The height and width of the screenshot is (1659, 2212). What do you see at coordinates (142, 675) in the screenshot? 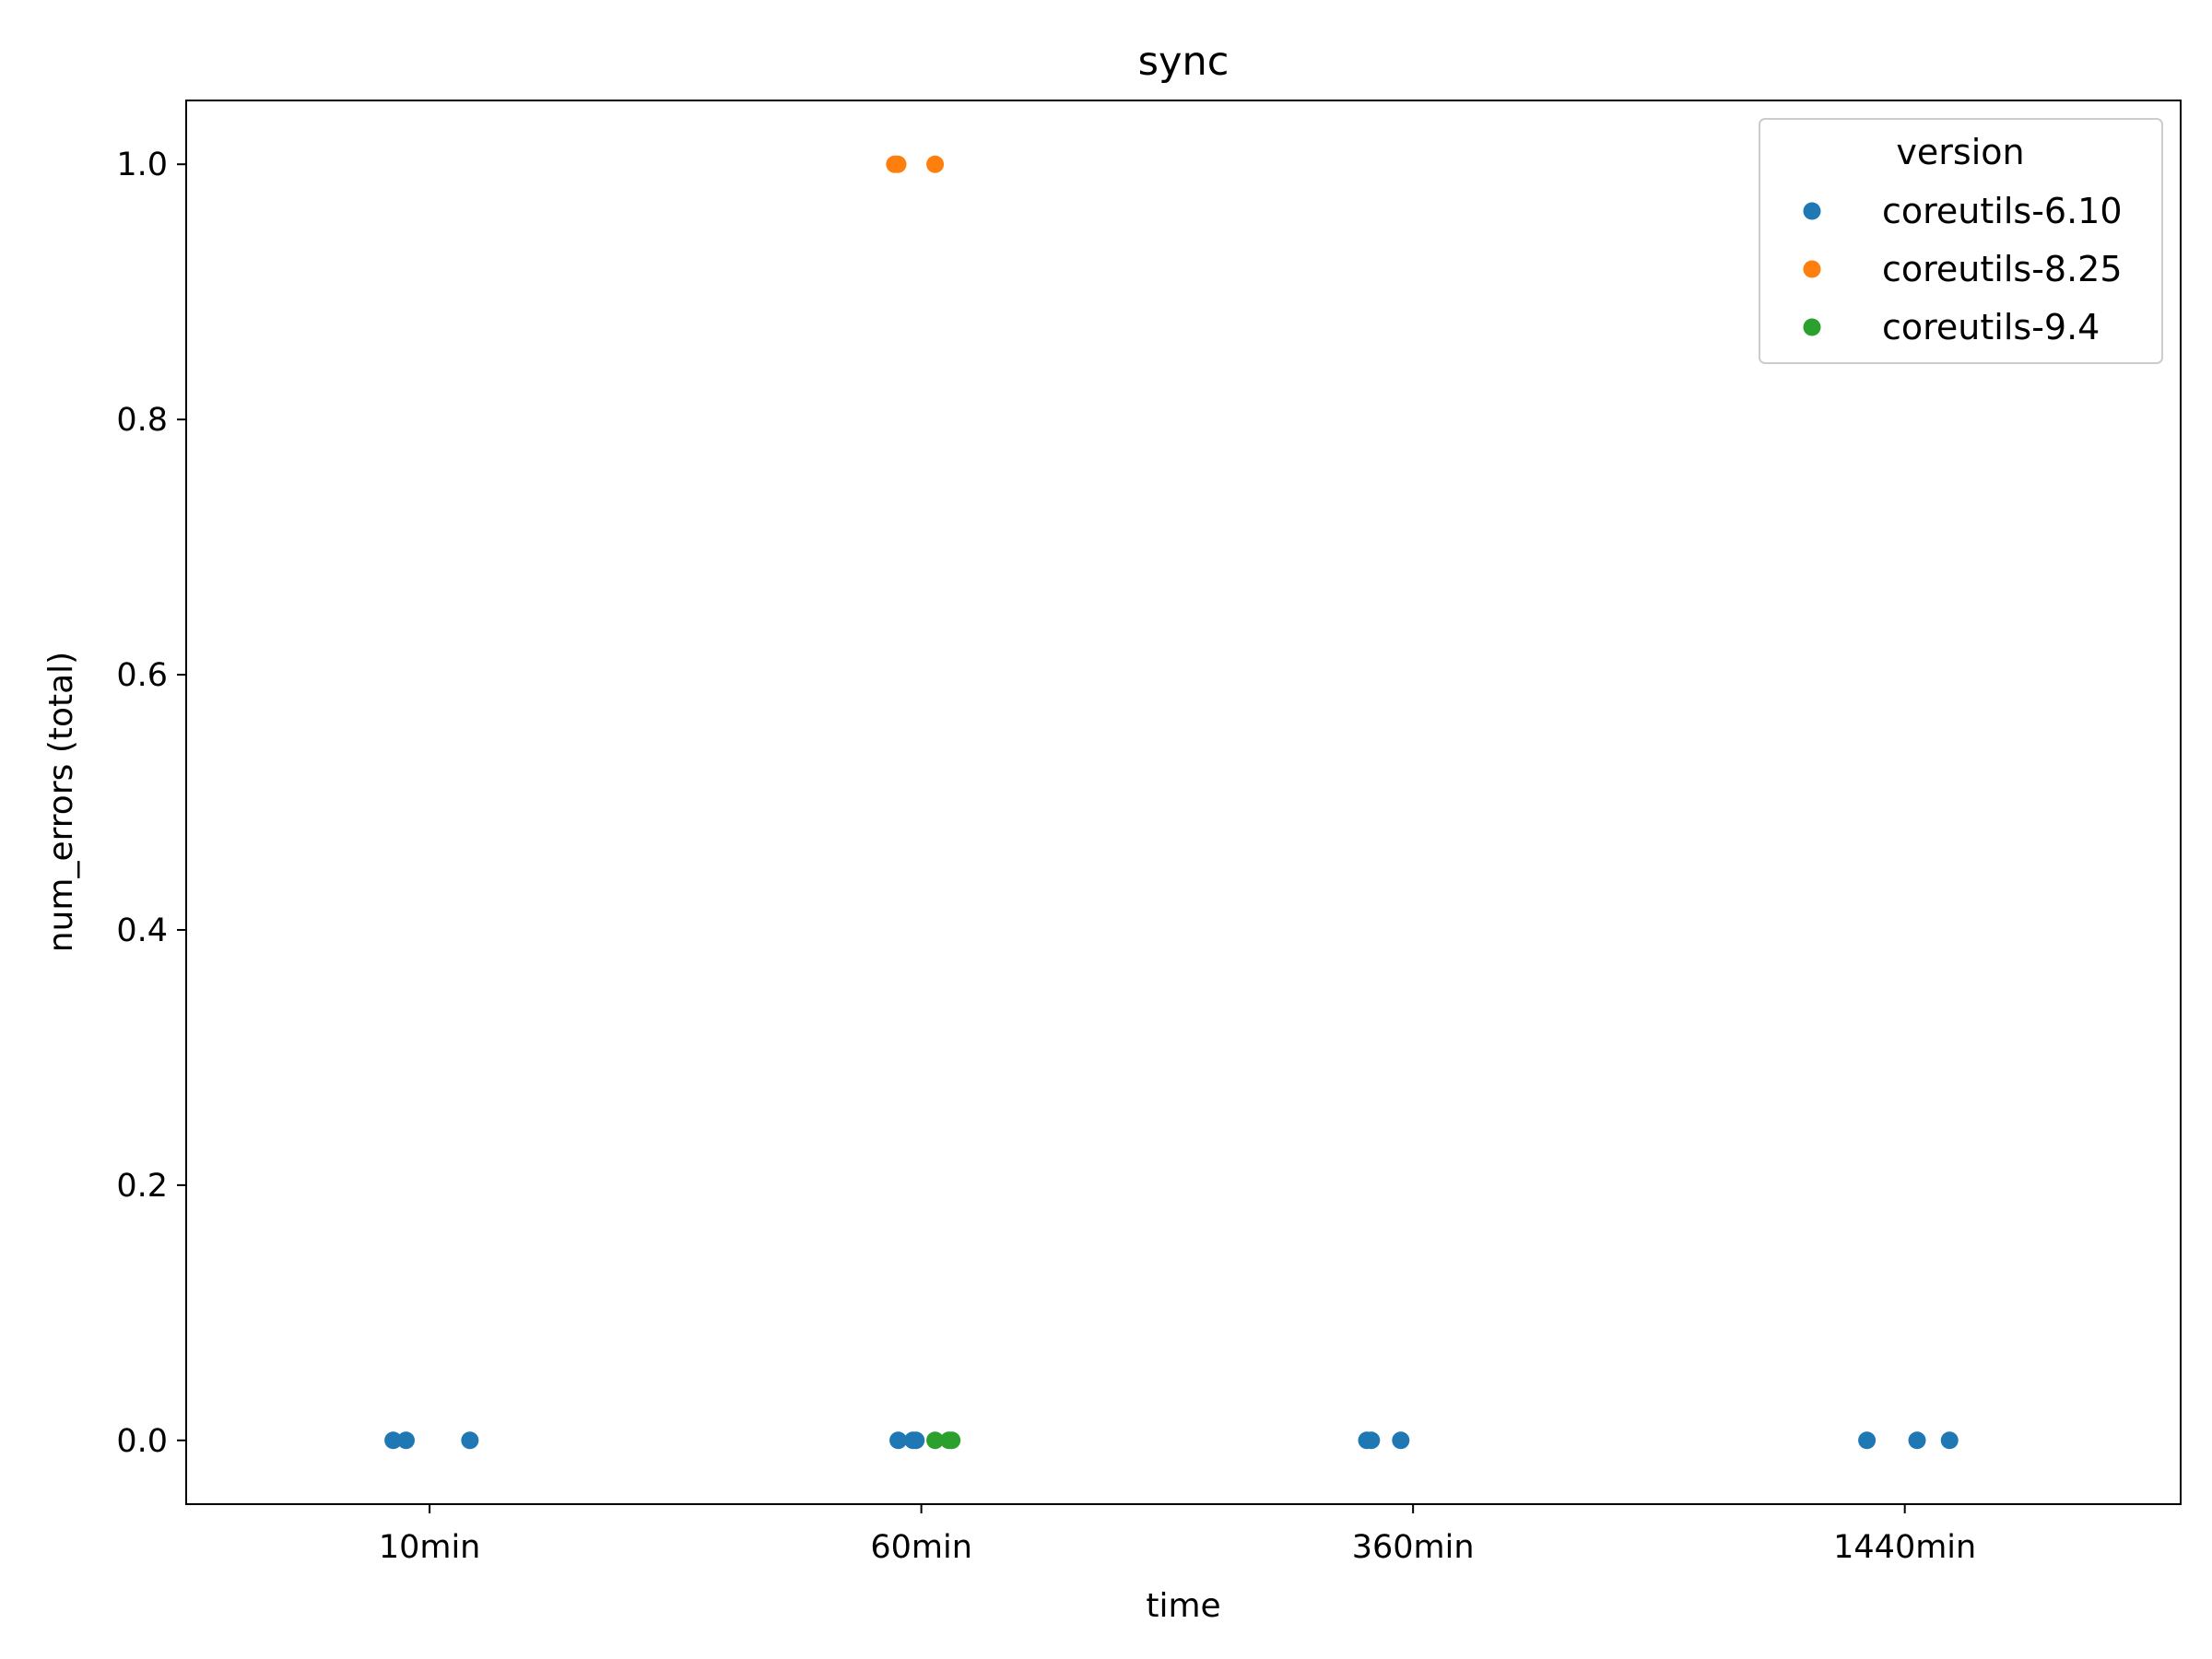
I see `y-tick-label: 0.6` at bounding box center [142, 675].